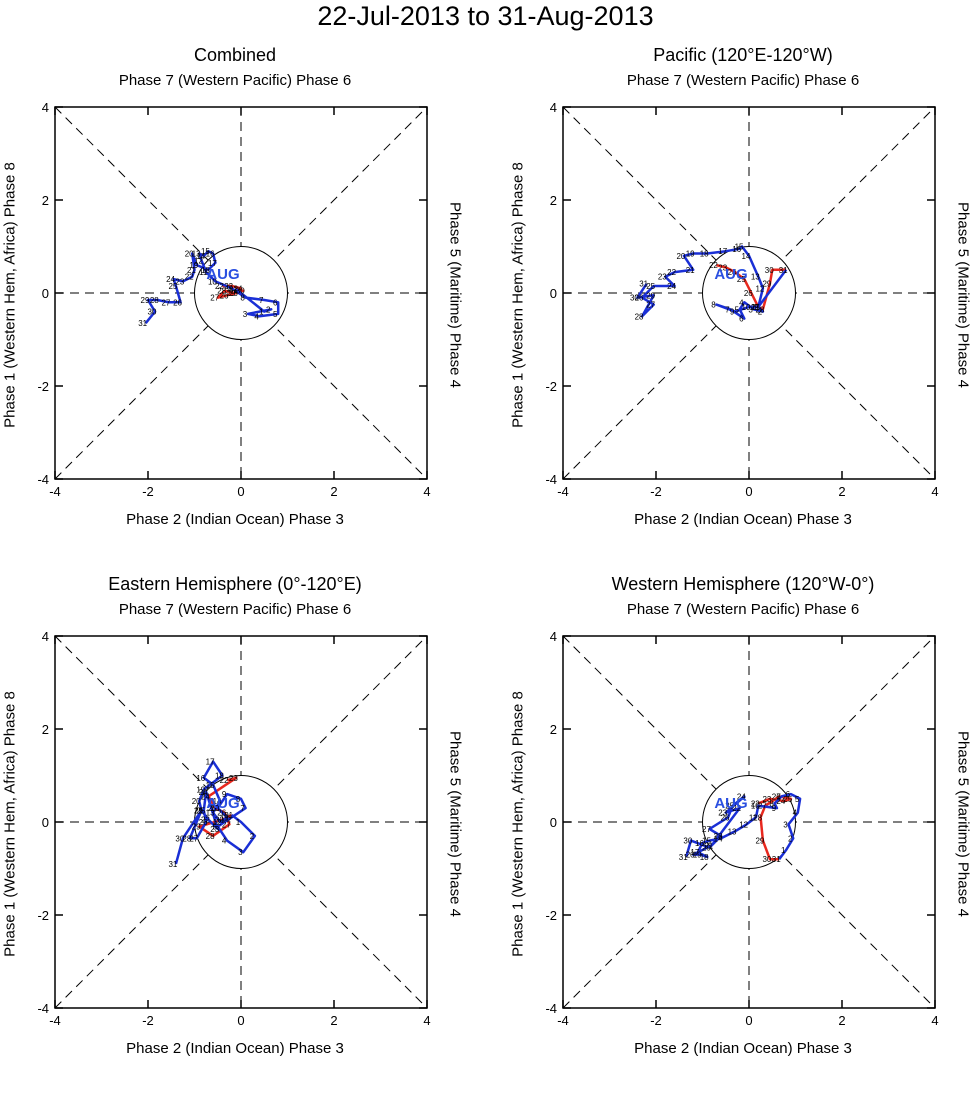 This screenshot has width=971, height=1094. I want to click on main-title: 22-Jul-2013 to 31-Aug-2013, so click(485, 16).